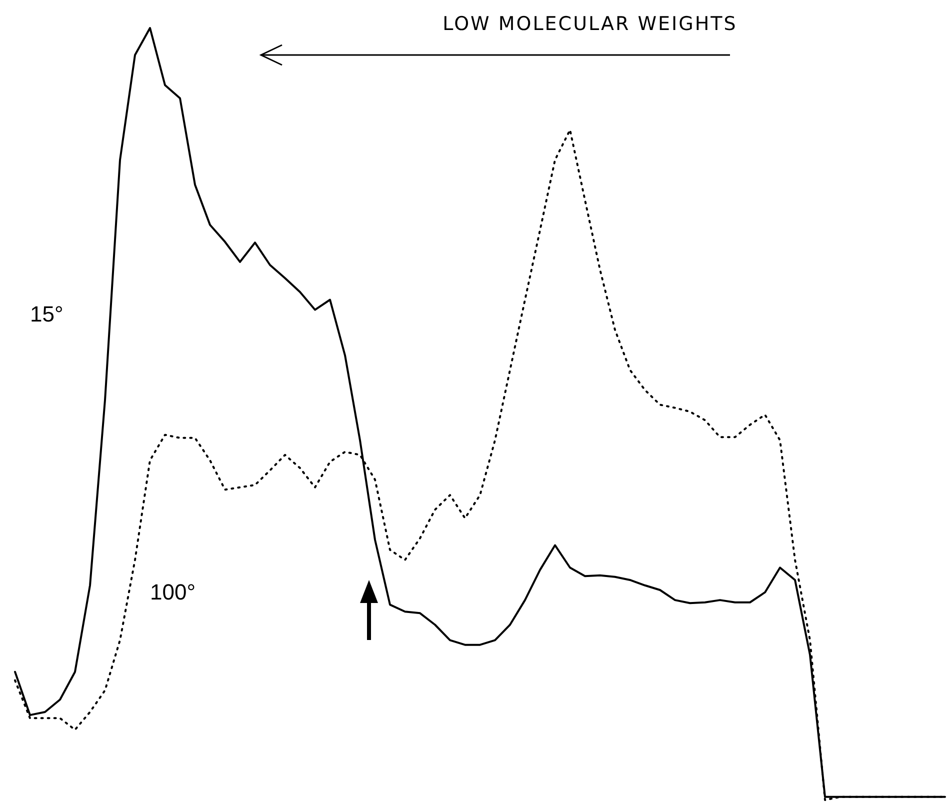  Describe the element at coordinates (173, 591) in the screenshot. I see `series-label: 100°` at that location.